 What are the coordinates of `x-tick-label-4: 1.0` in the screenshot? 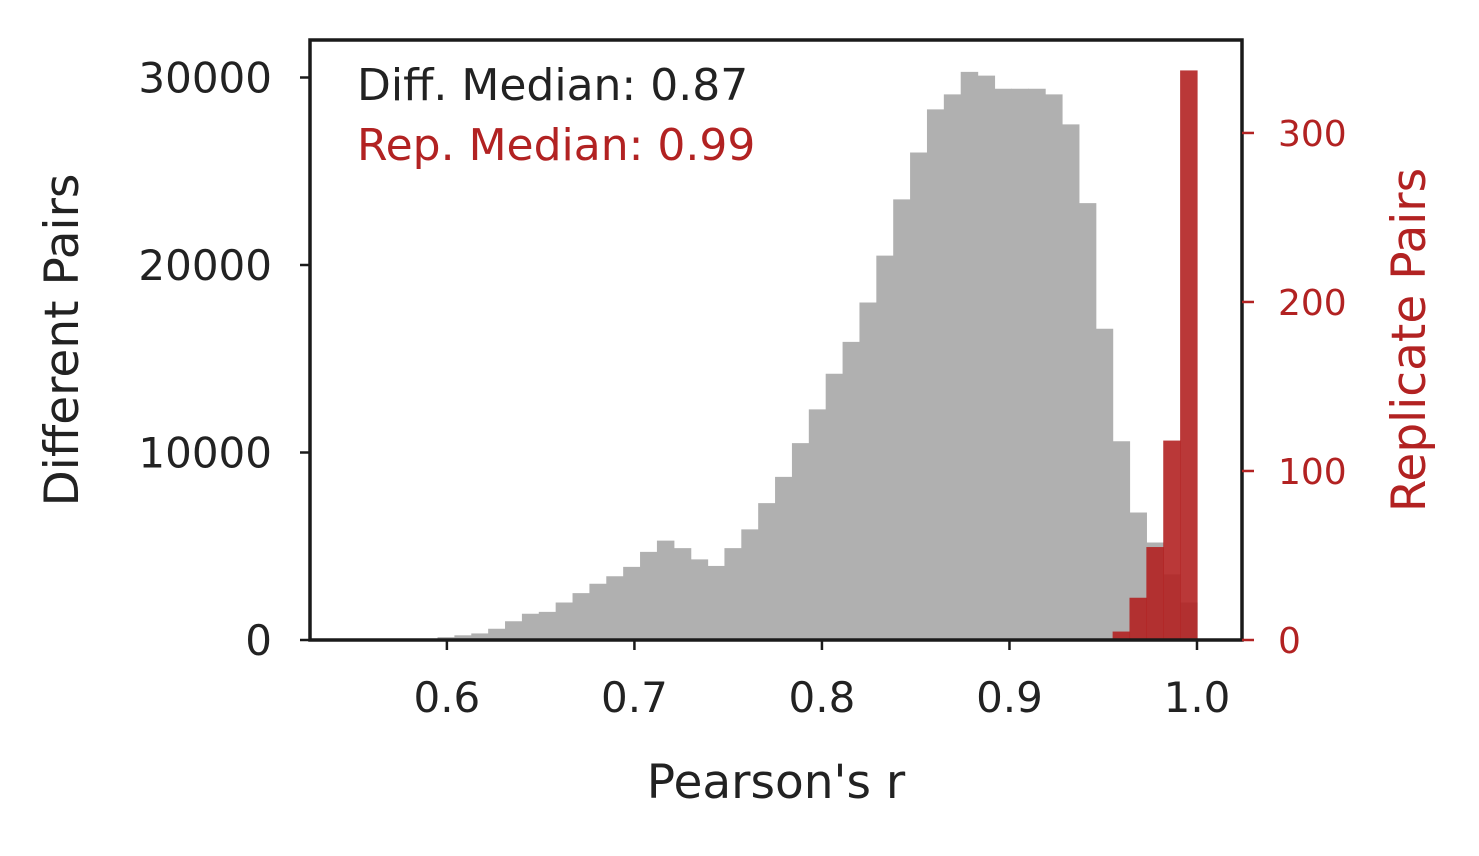 It's located at (1197, 697).